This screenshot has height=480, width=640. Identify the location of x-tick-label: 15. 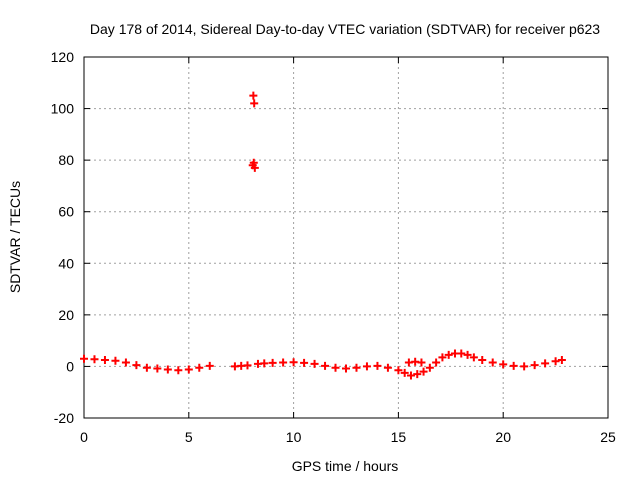
(399, 437).